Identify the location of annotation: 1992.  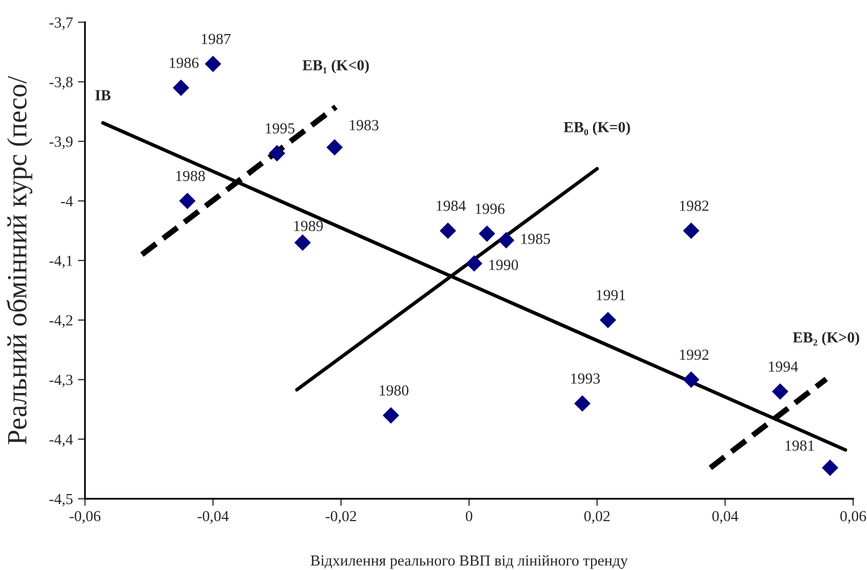
(694, 355).